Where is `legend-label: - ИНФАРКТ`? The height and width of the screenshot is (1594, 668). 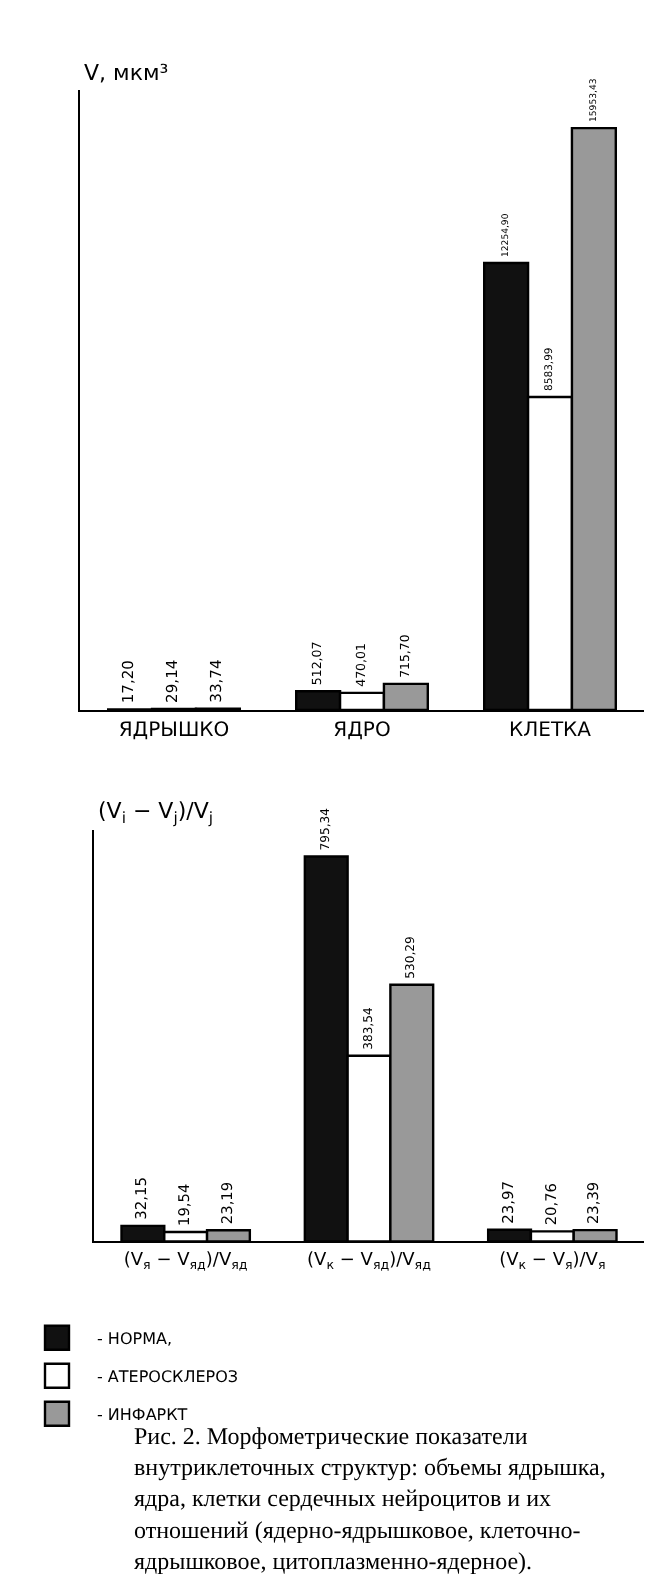
legend-label: - ИНФАРКТ is located at coordinates (142, 1414).